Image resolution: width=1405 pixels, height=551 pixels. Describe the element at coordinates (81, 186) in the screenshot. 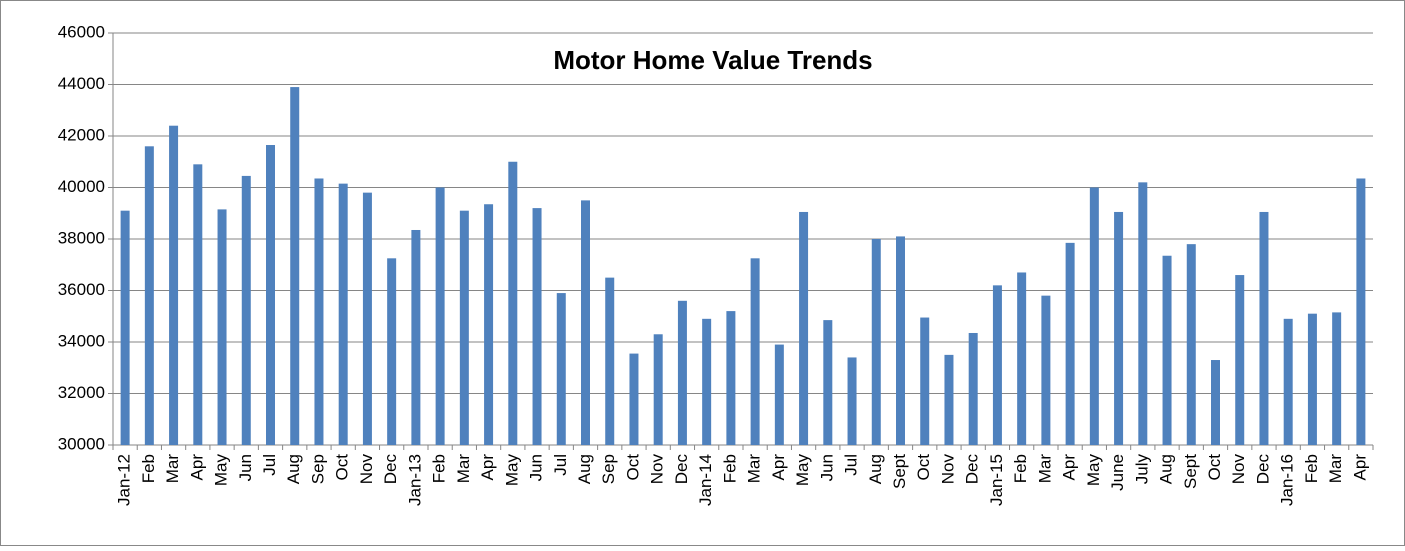

I see `y-tick-label: 40000` at that location.